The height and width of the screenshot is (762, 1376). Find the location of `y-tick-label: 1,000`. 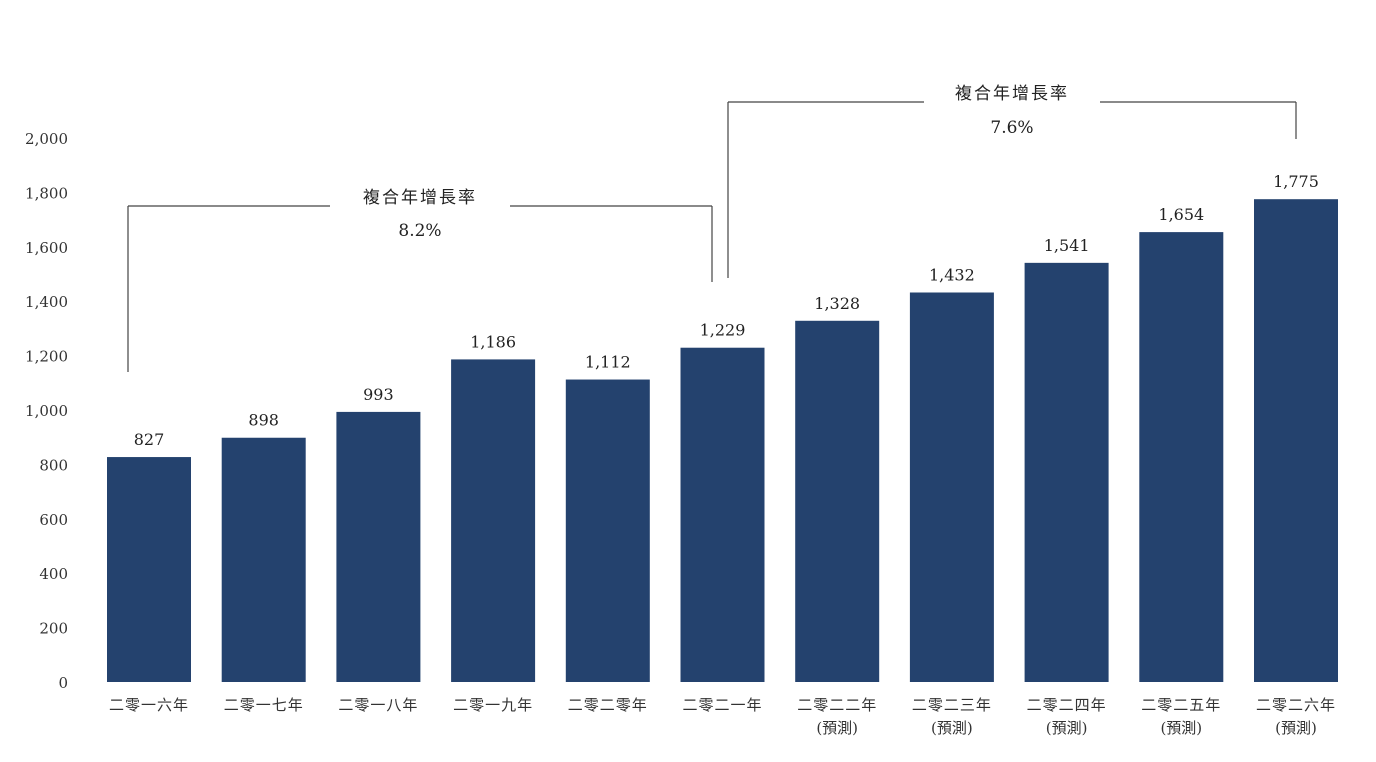

y-tick-label: 1,000 is located at coordinates (46, 411).